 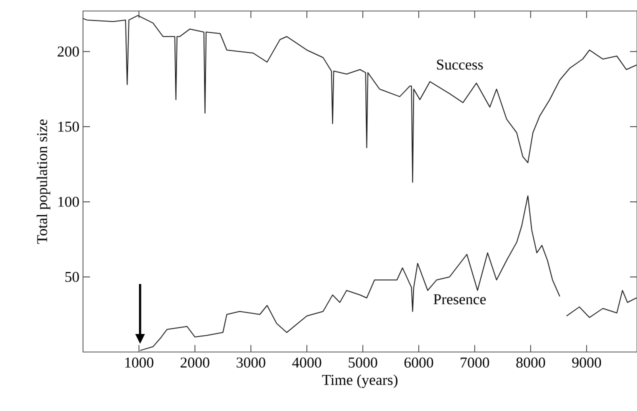 I want to click on x-tick-label: 3000, so click(x=251, y=363).